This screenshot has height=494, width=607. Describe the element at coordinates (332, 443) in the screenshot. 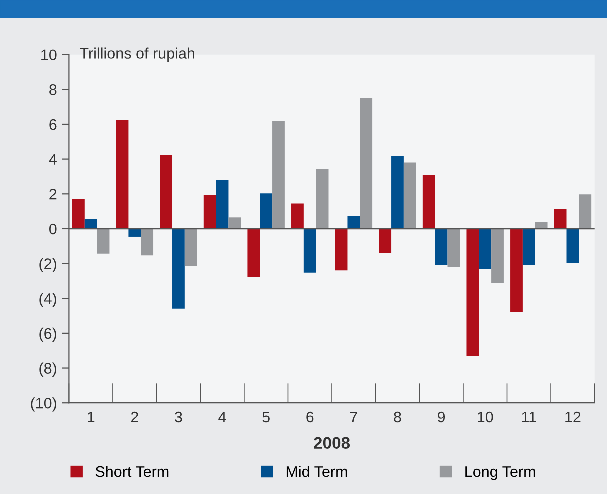

I see `x-axis-title: 2008` at that location.